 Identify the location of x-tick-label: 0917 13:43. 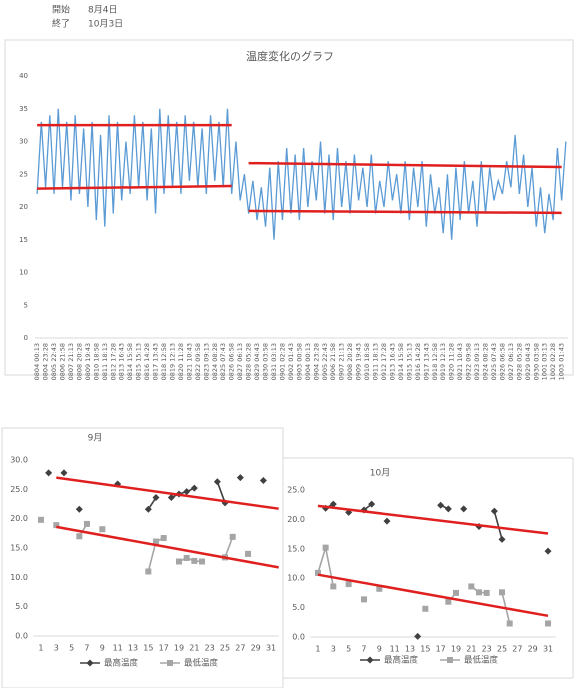
(426, 361).